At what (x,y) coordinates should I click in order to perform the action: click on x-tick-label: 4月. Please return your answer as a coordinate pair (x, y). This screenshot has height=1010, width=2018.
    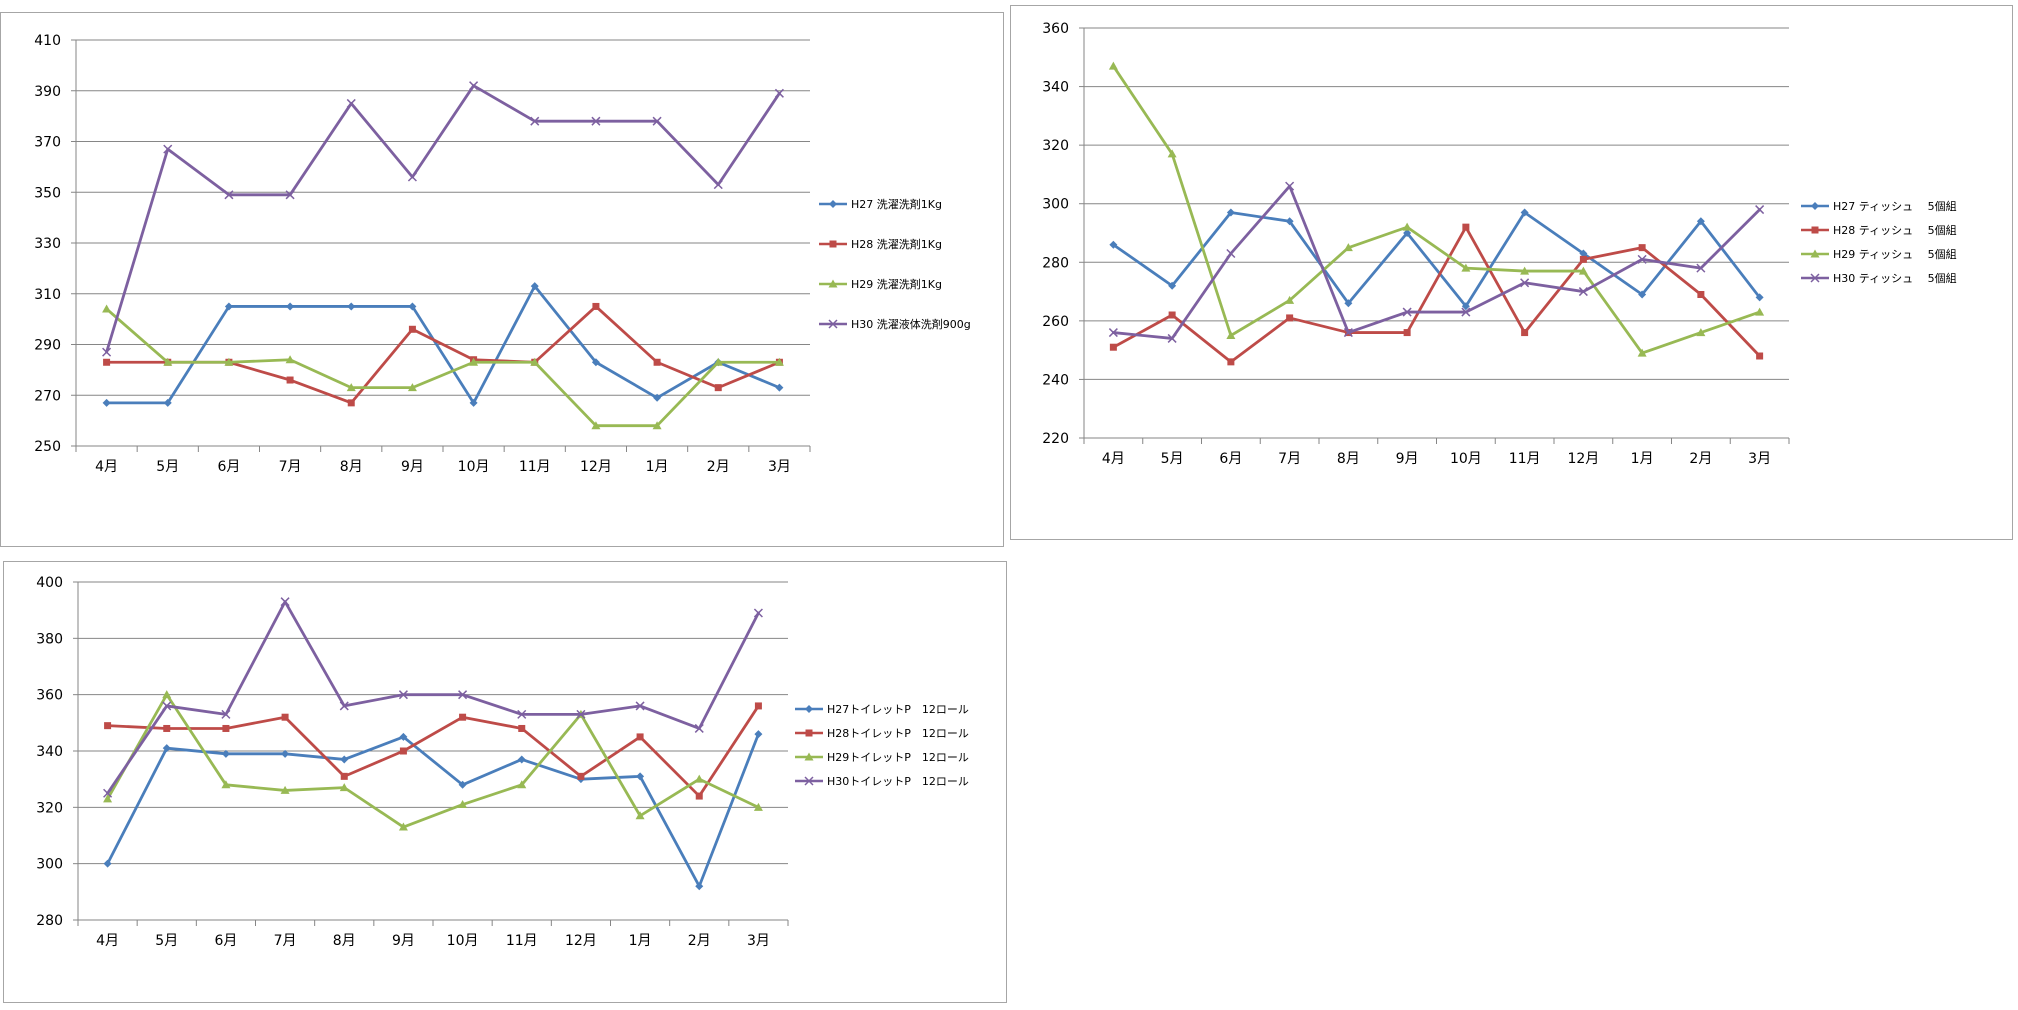
    Looking at the image, I should click on (107, 941).